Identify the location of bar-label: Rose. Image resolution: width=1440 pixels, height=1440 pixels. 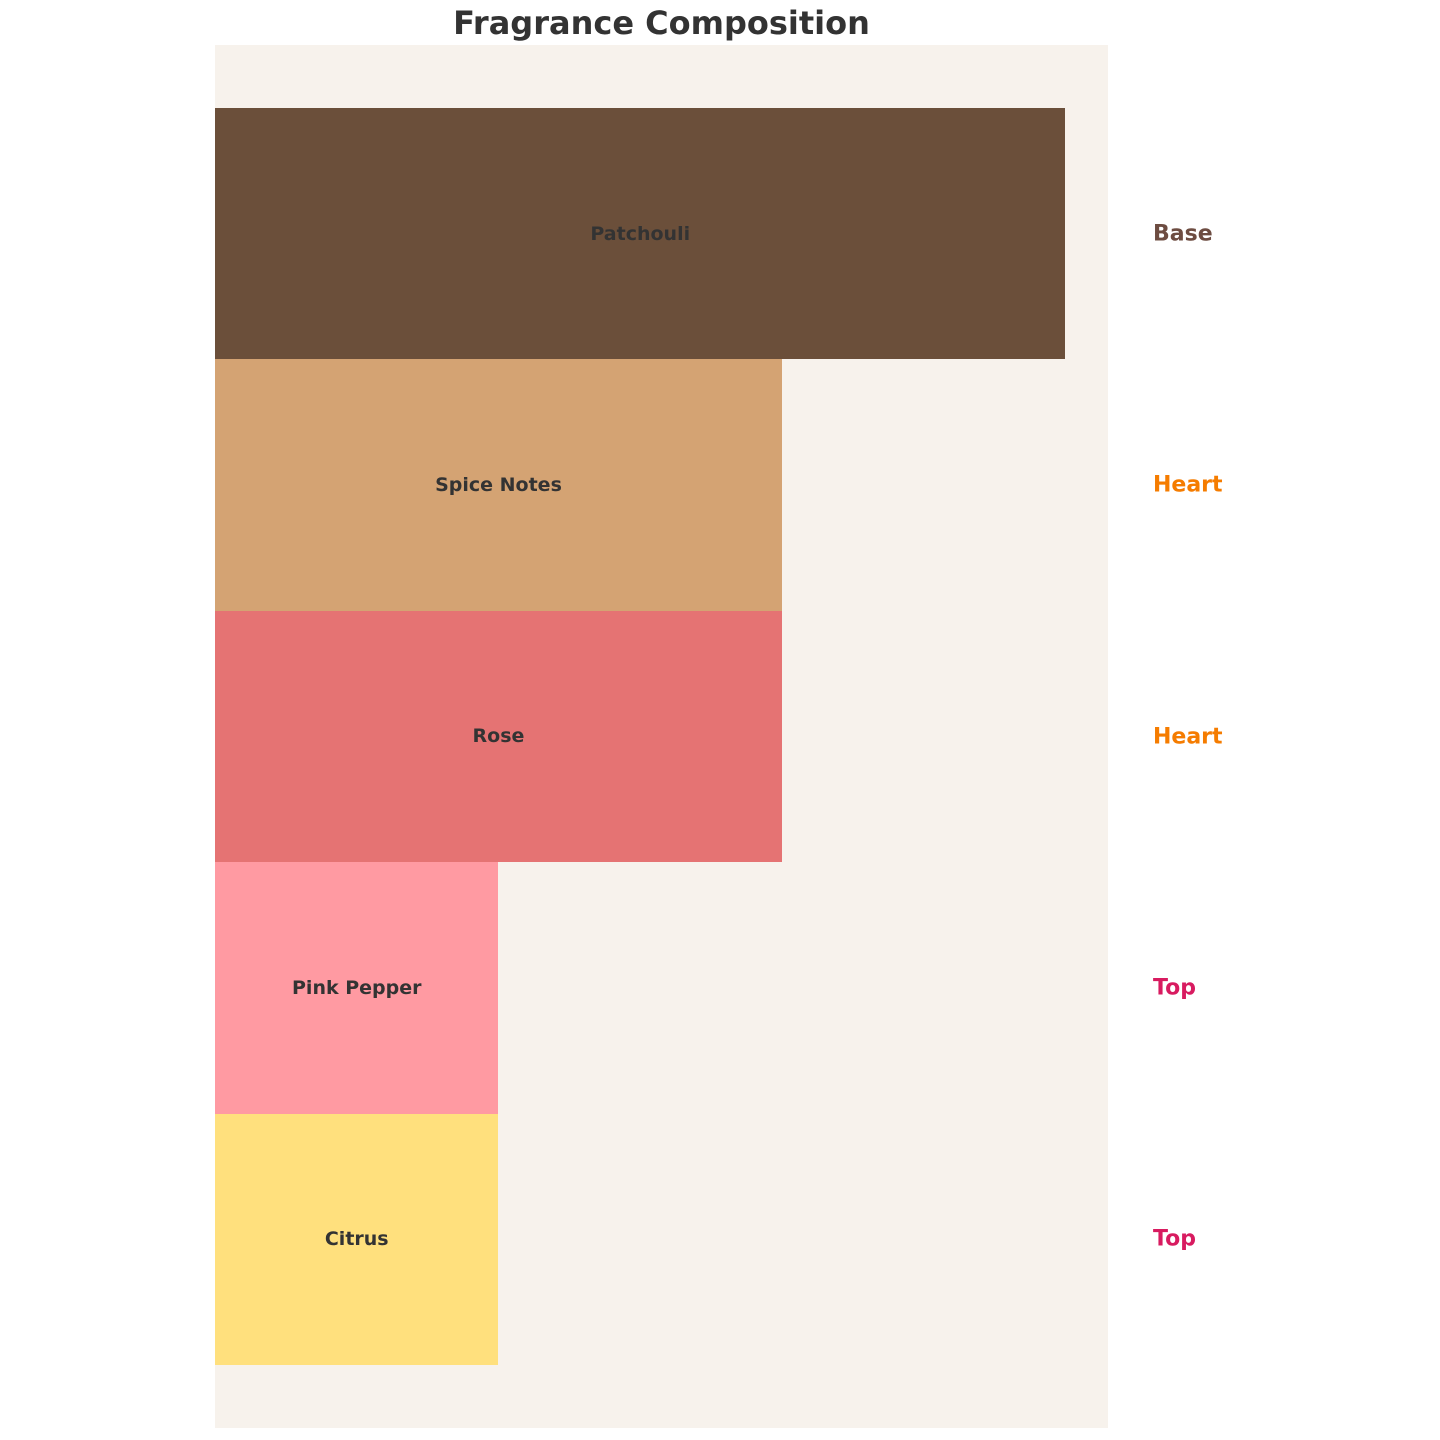
(498, 736).